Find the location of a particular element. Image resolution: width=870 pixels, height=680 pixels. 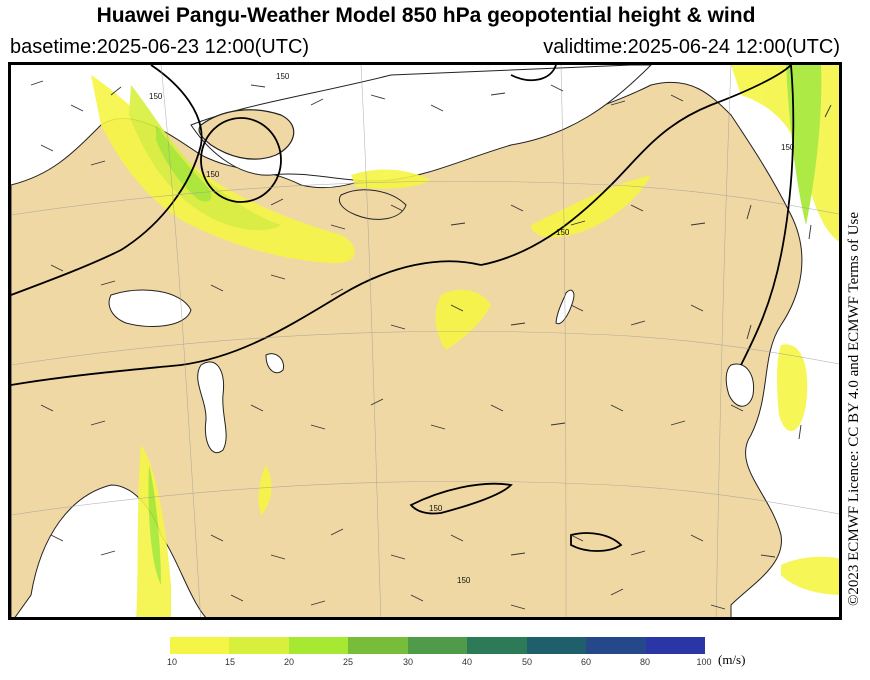

black-sea is located at coordinates (150, 308).